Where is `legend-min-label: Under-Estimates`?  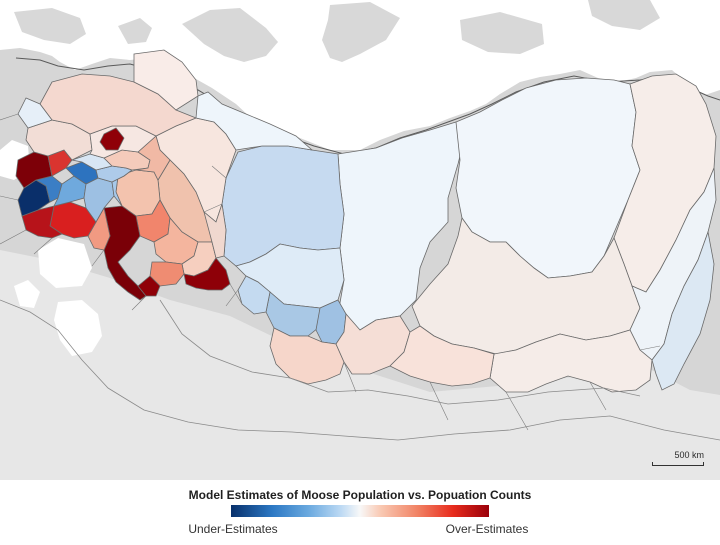
legend-min-label: Under-Estimates is located at coordinates (233, 529).